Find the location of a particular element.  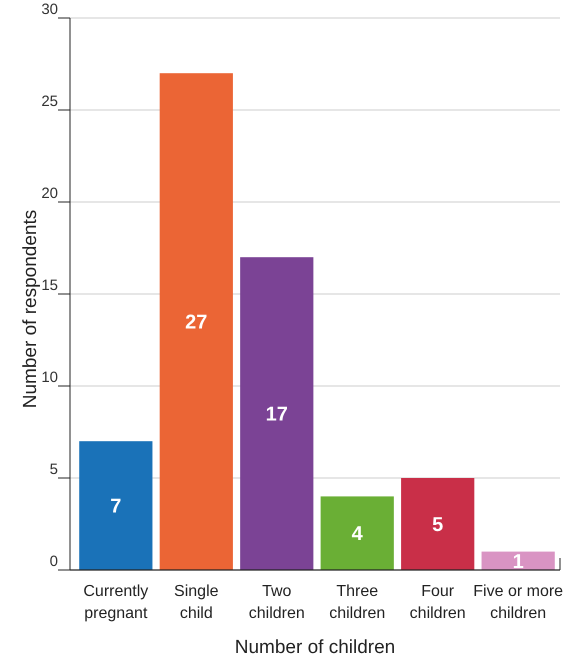

data-label: 1 is located at coordinates (518, 561).